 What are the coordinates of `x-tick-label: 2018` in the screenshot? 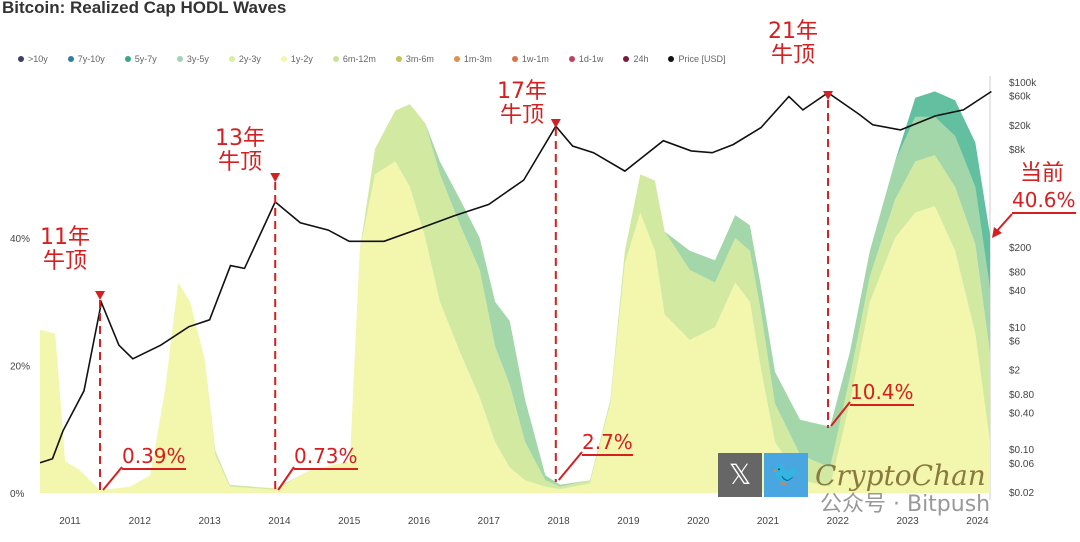 It's located at (558, 521).